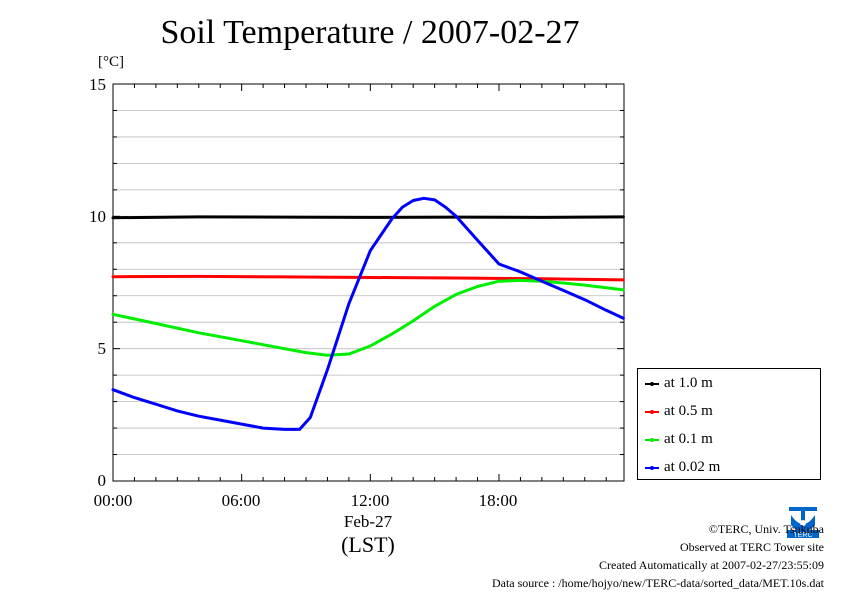 The height and width of the screenshot is (595, 842). Describe the element at coordinates (97, 84) in the screenshot. I see `y-tick-label: 15` at that location.